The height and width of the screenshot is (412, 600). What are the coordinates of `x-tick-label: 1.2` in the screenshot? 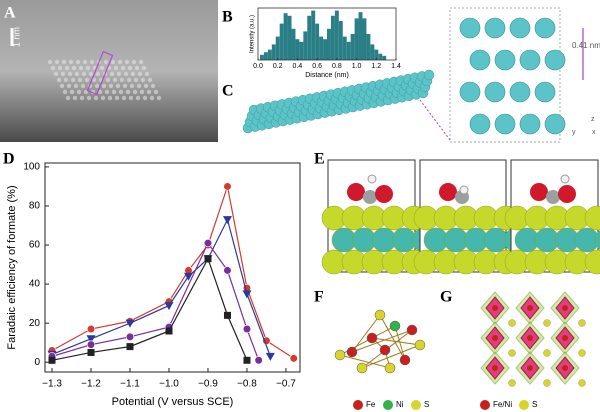 It's located at (376, 66).